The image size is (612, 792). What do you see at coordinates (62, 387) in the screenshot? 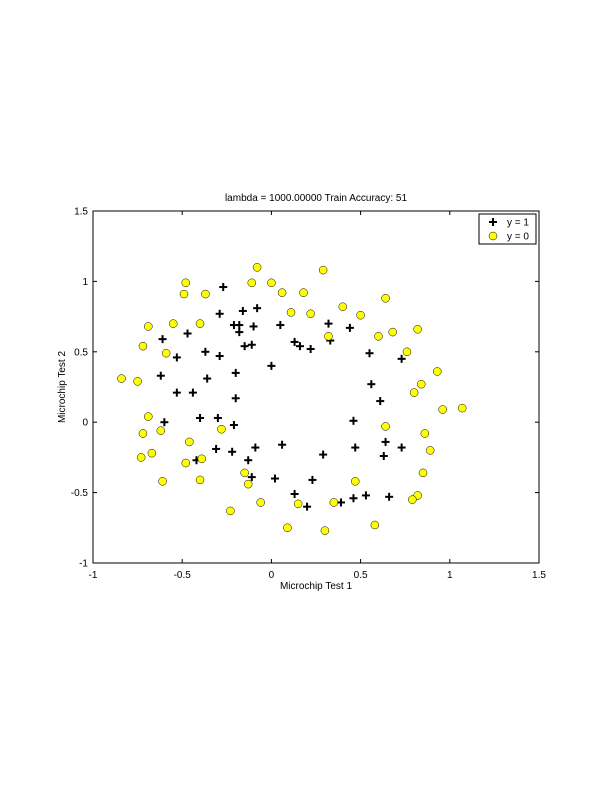
I see `y-axis-title: Microchip Test 2` at bounding box center [62, 387].